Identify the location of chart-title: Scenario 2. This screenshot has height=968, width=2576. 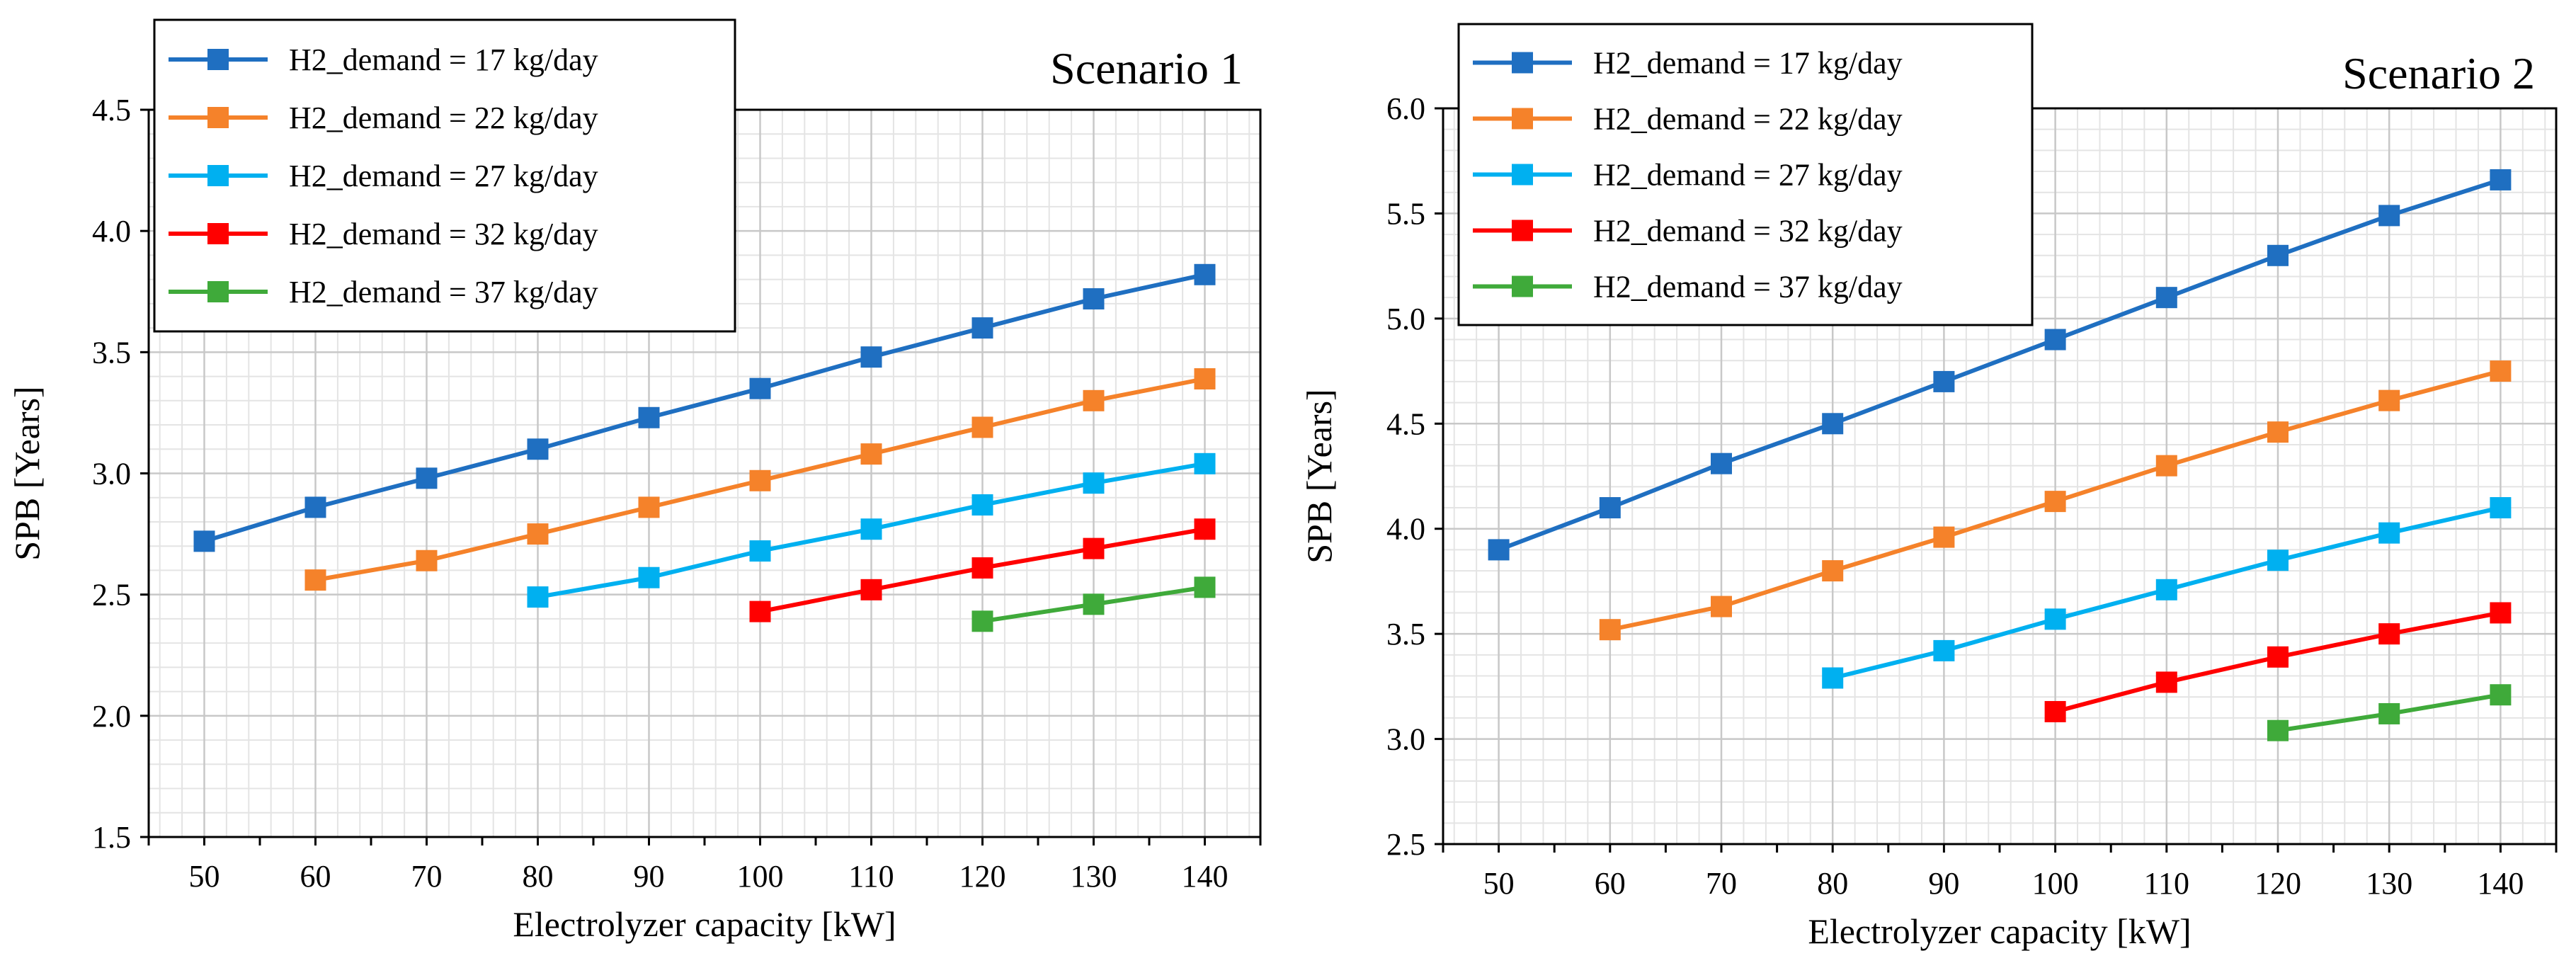
(2439, 73).